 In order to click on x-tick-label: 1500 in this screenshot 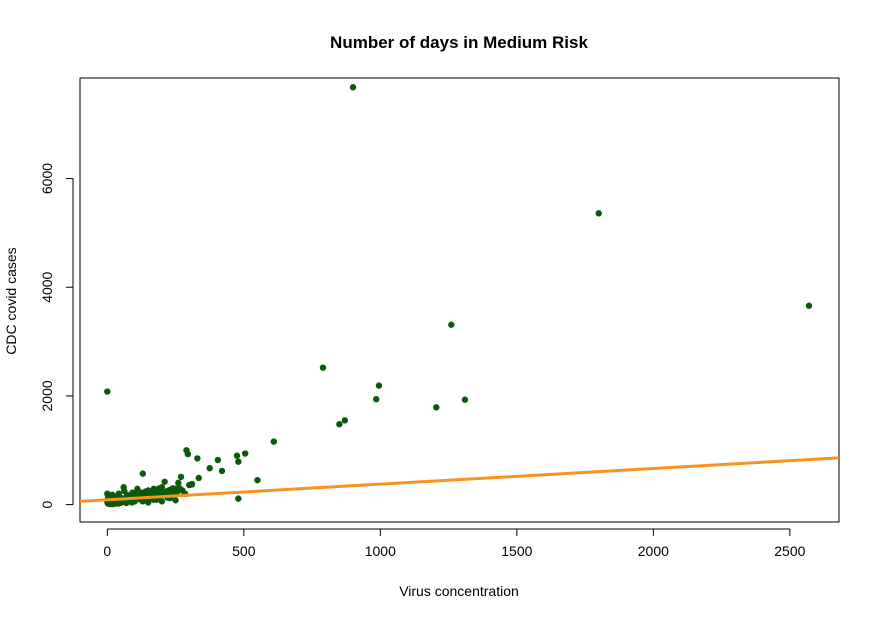, I will do `click(516, 551)`.